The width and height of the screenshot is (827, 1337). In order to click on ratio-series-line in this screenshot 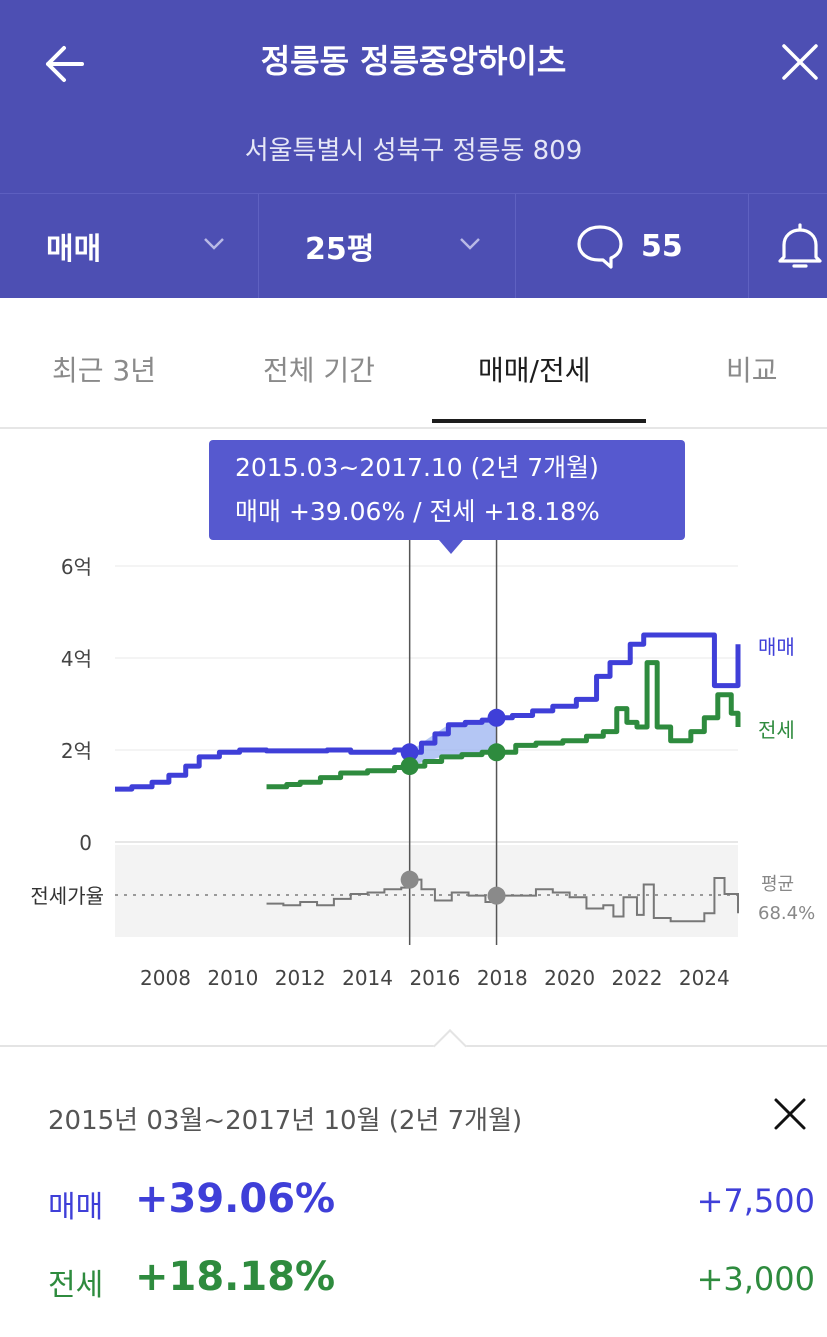, I will do `click(502, 900)`.